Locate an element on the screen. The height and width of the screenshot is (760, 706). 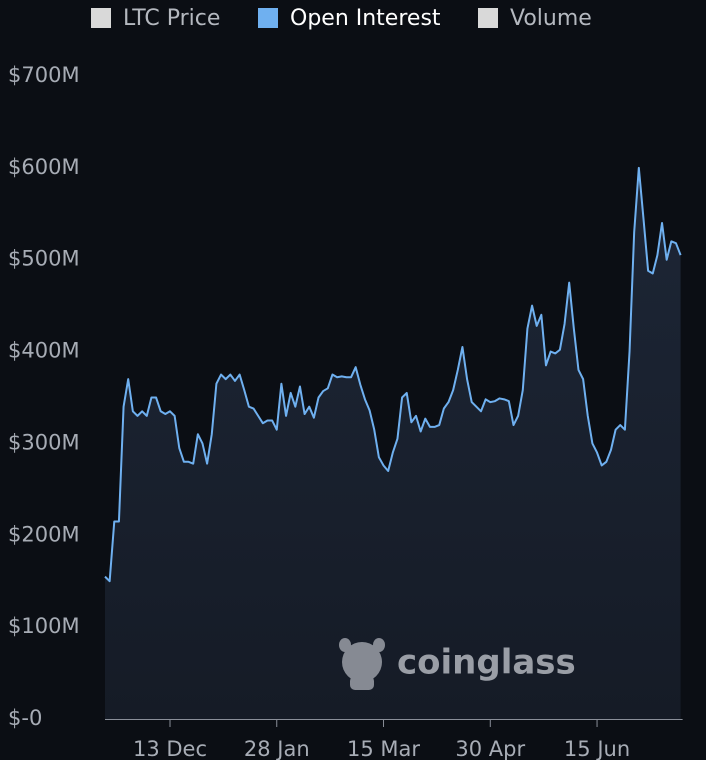
y-tick-label: $200M is located at coordinates (44, 534).